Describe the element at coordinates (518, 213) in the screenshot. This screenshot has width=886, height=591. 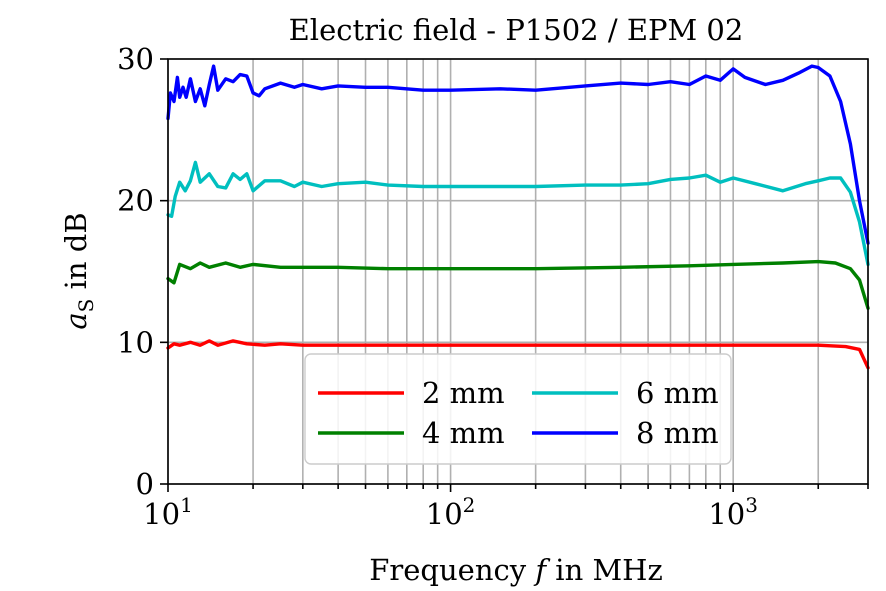
I see `series-line-6-mm` at that location.